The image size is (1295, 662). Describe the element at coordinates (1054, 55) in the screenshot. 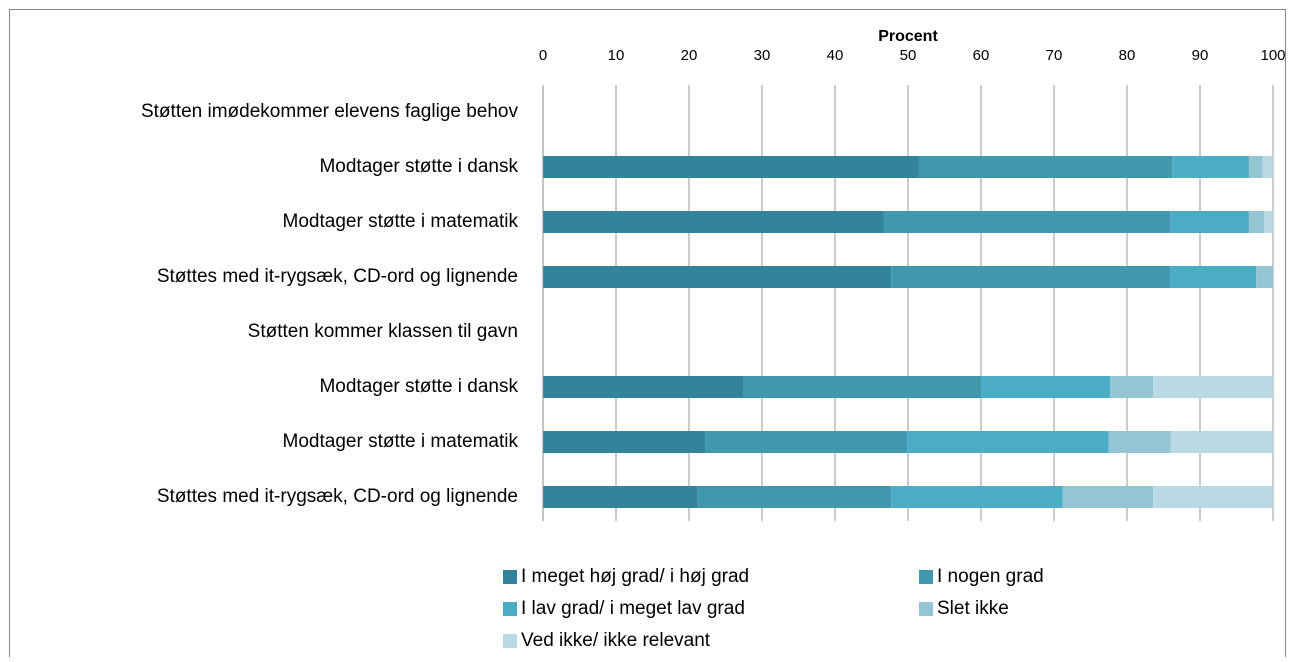

I see `x-tick-label: 70` at that location.